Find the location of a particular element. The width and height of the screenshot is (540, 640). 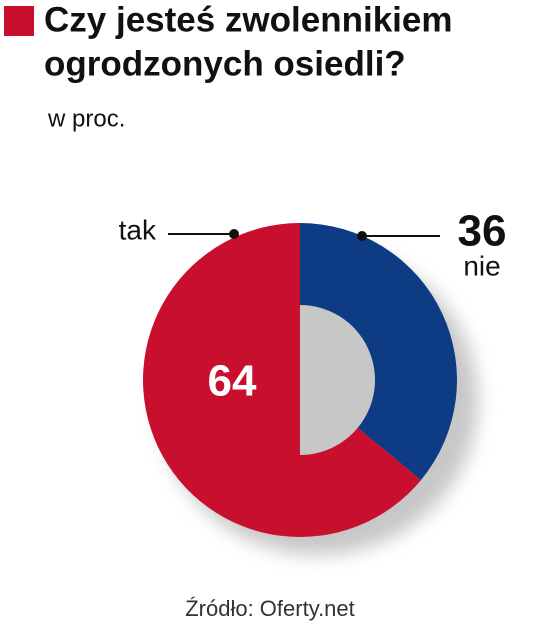

slice is located at coordinates (379, 352).